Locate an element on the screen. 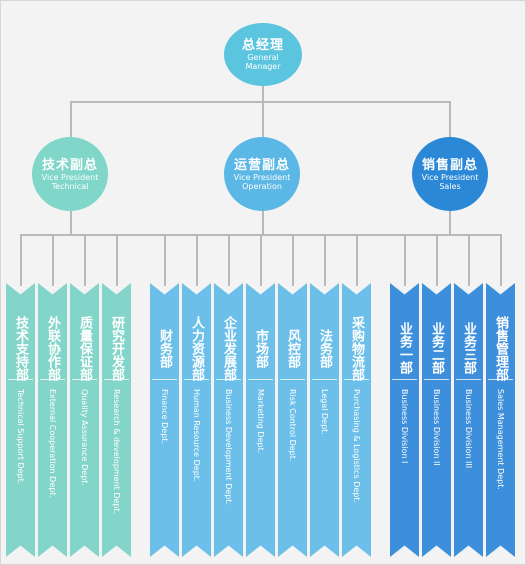 The width and height of the screenshot is (526, 565). dept-name-zh: 外联协作部 is located at coordinates (52, 348).